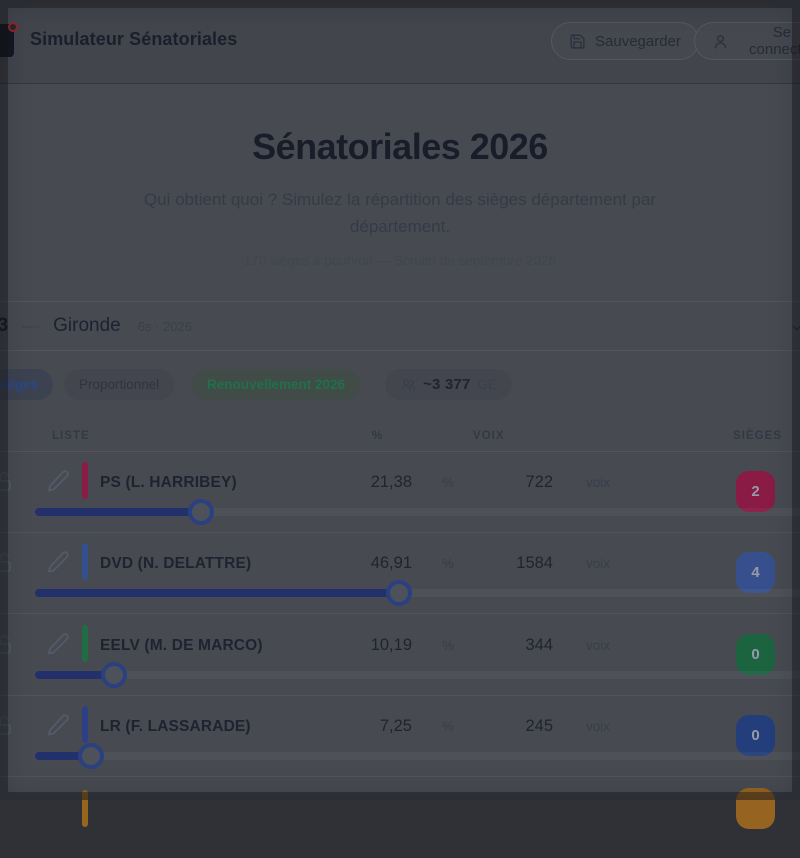  Describe the element at coordinates (795, 328) in the screenshot. I see `chevron-down-icon` at that location.